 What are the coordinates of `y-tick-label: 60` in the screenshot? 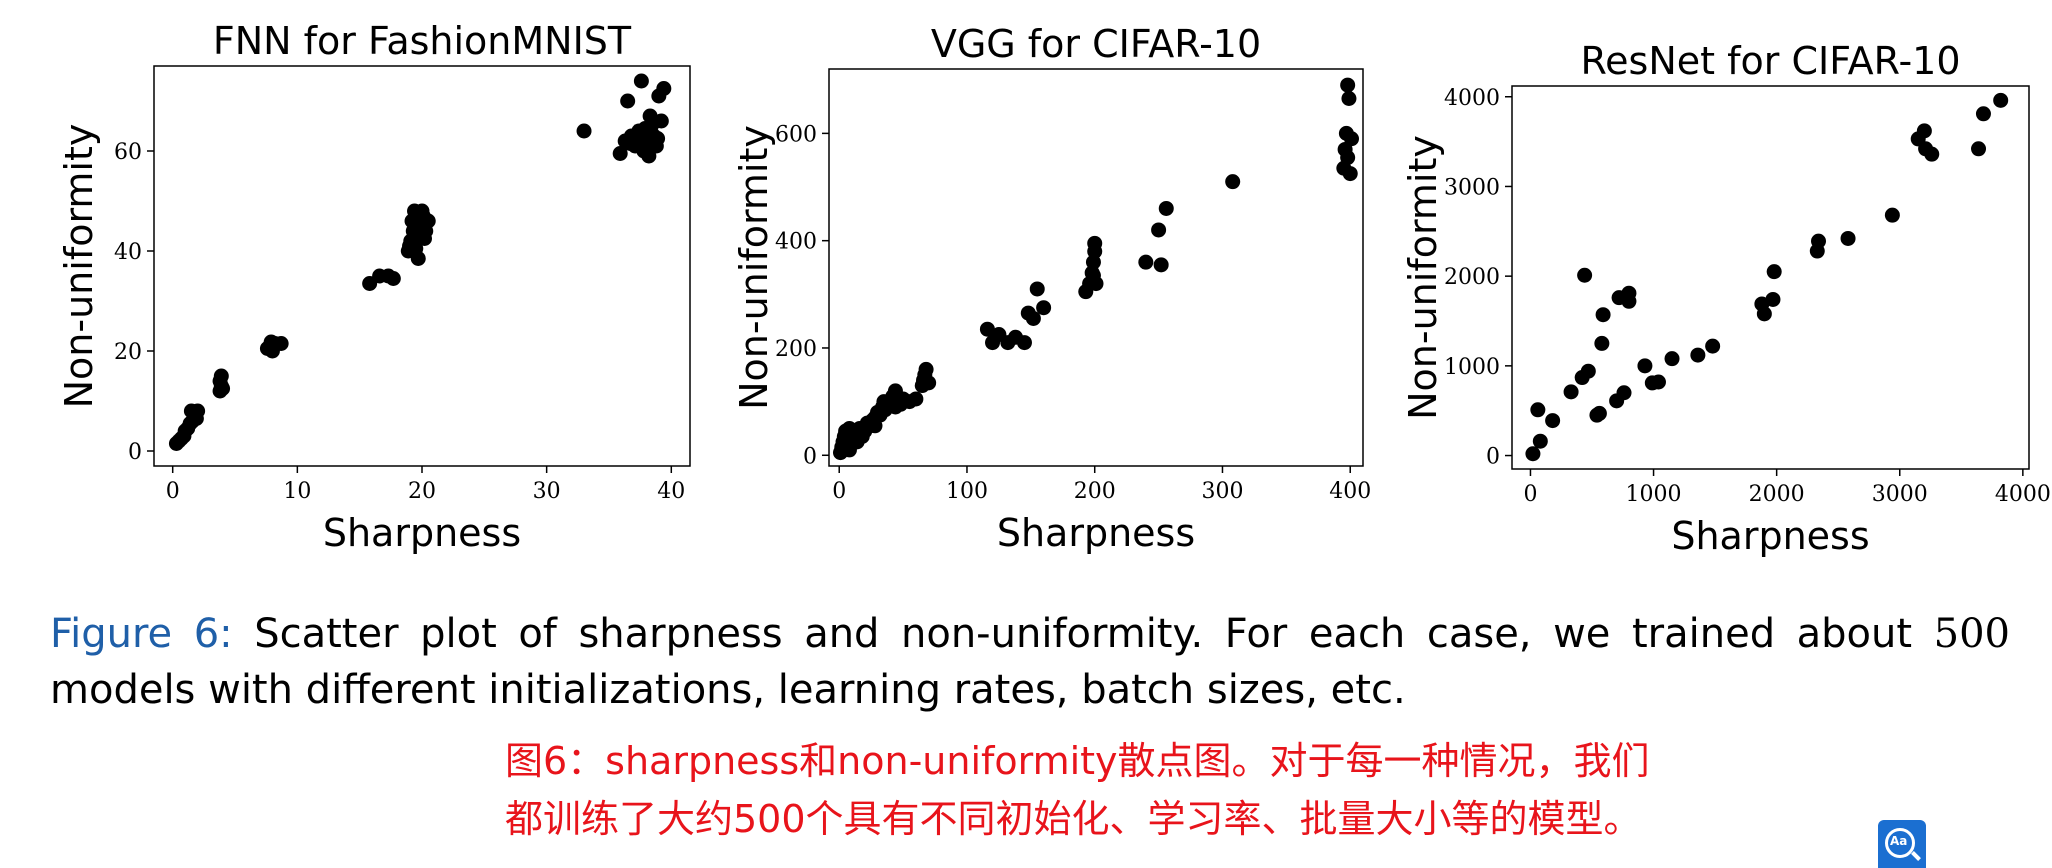 It's located at (128, 152).